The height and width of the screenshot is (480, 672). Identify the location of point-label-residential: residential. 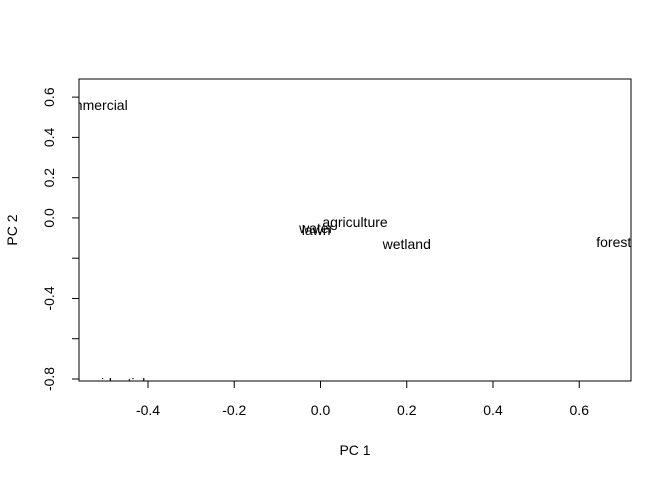
(114, 383).